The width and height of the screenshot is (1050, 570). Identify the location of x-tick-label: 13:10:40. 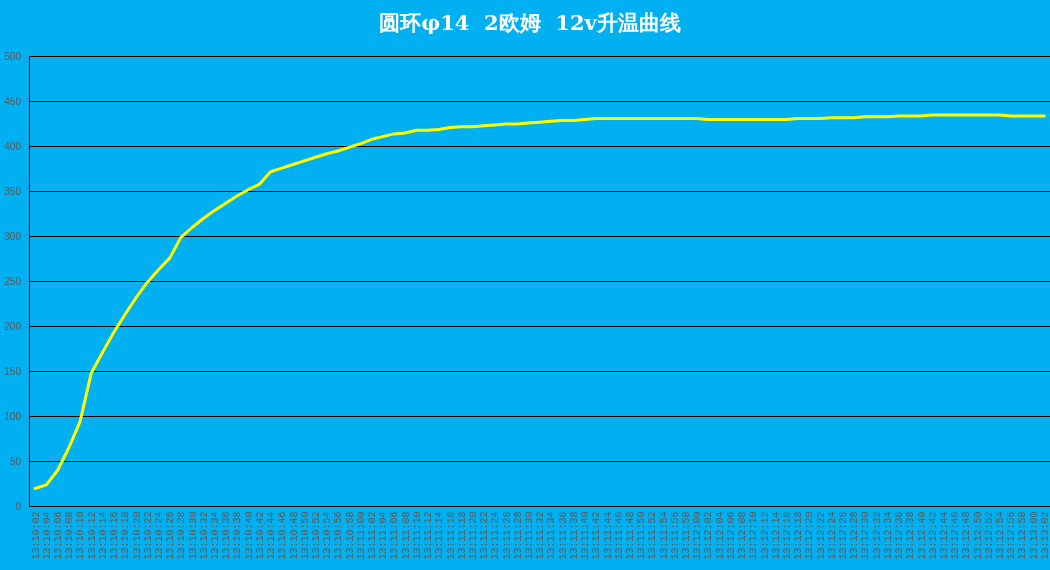
(249, 535).